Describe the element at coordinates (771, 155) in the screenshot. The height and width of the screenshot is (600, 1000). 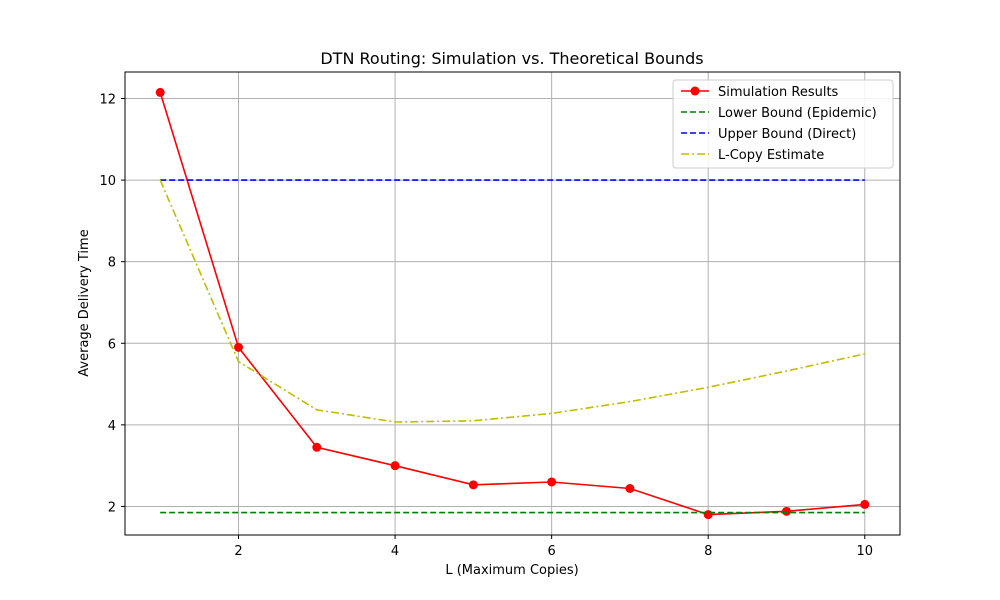
I see `legend-label: L-Copy Estimate` at that location.